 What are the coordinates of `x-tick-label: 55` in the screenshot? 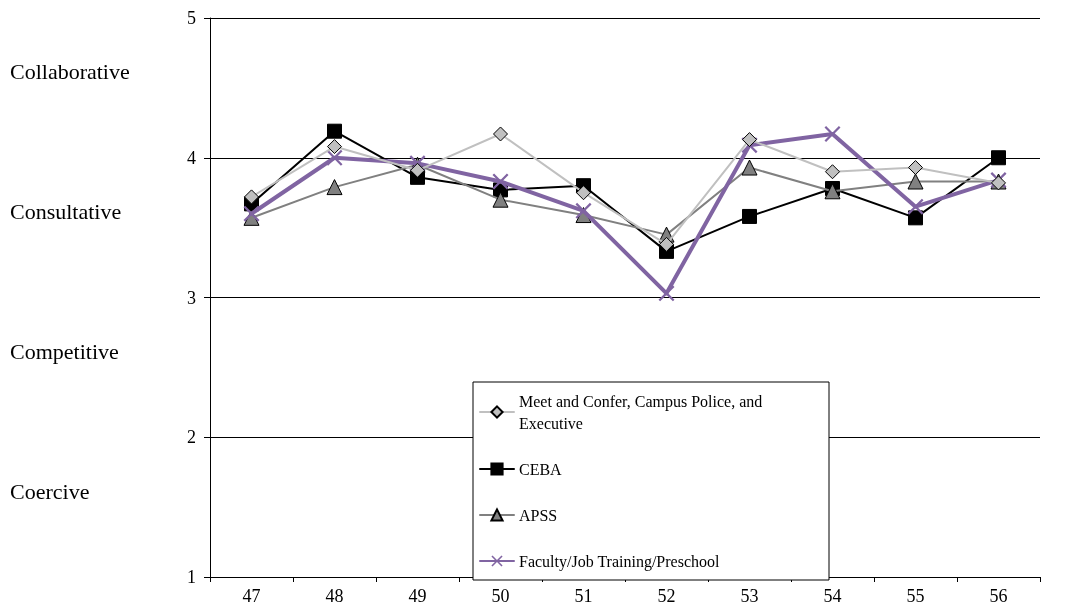 It's located at (915, 596).